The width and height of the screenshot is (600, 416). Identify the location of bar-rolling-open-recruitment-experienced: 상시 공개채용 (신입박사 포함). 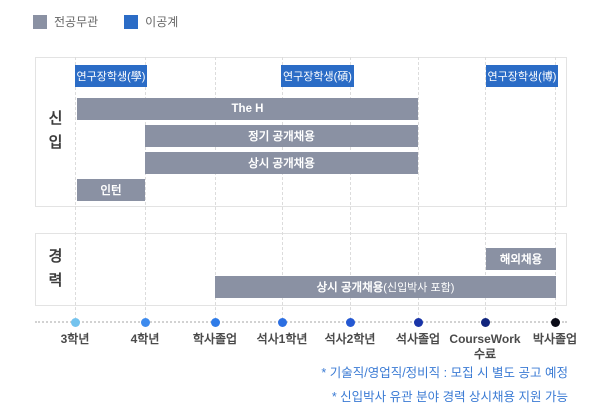
(385, 287).